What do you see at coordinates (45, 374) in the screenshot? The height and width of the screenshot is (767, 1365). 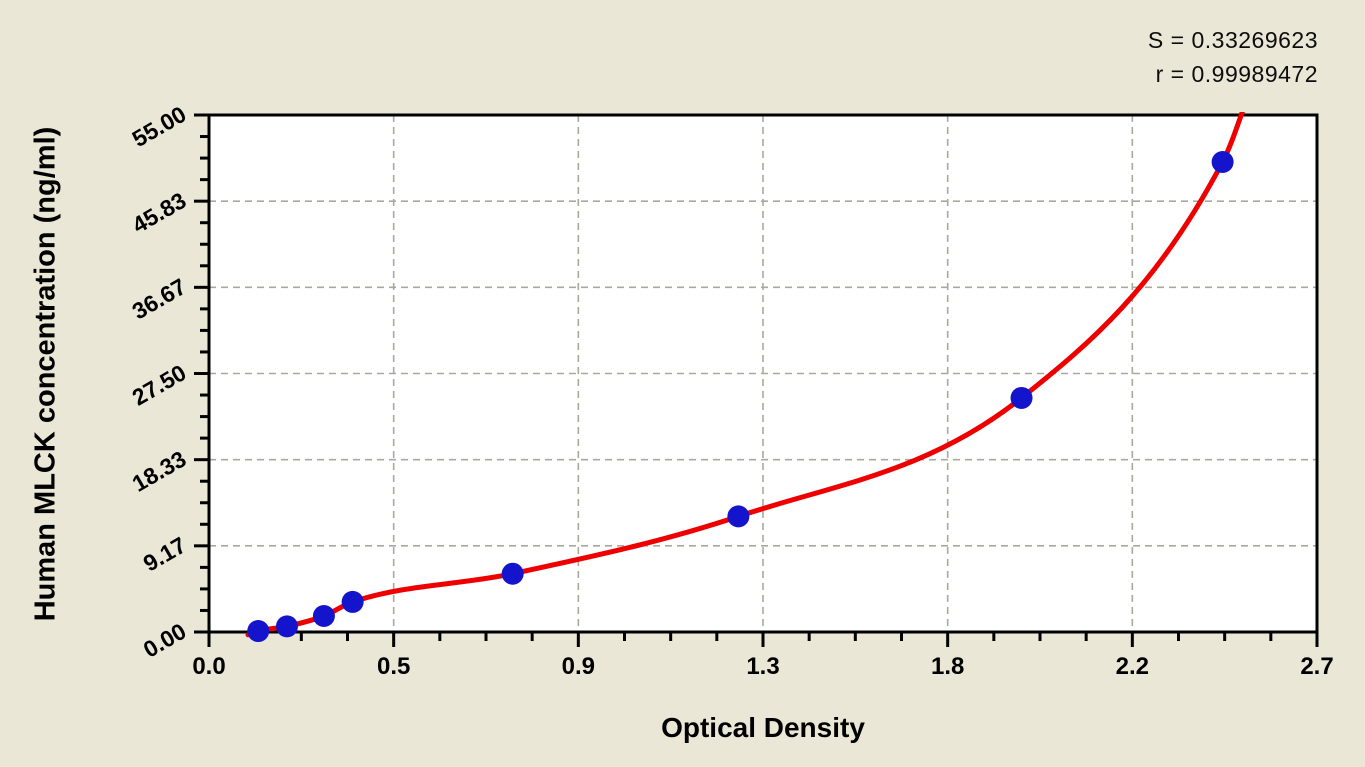 I see `y-axis-title: Human MLCK concentration (ng/ml)` at bounding box center [45, 374].